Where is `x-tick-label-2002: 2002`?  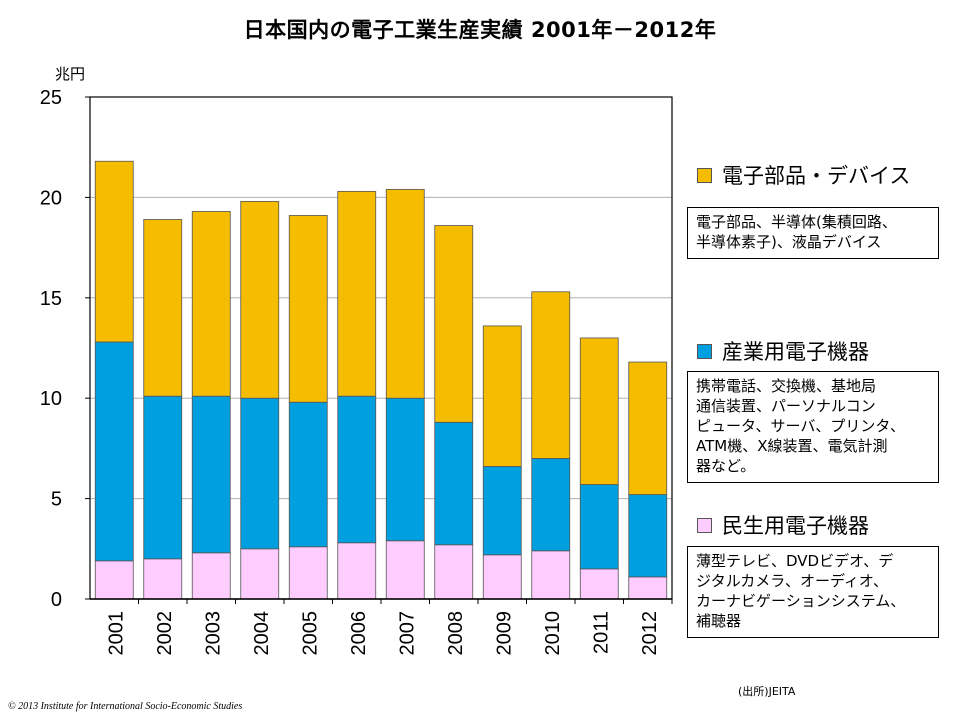 x-tick-label-2002: 2002 is located at coordinates (165, 633).